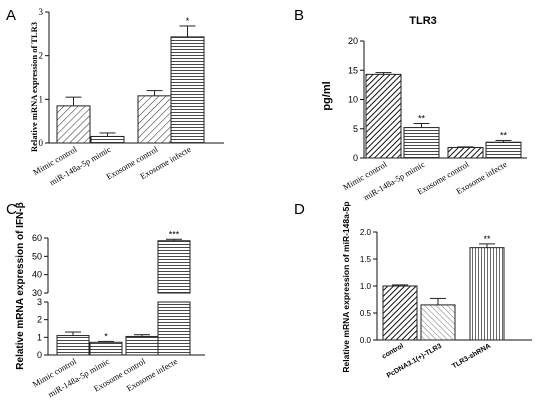 The width and height of the screenshot is (550, 413). What do you see at coordinates (41, 12) in the screenshot?
I see `panel-a-y-tick-label: 3` at bounding box center [41, 12].